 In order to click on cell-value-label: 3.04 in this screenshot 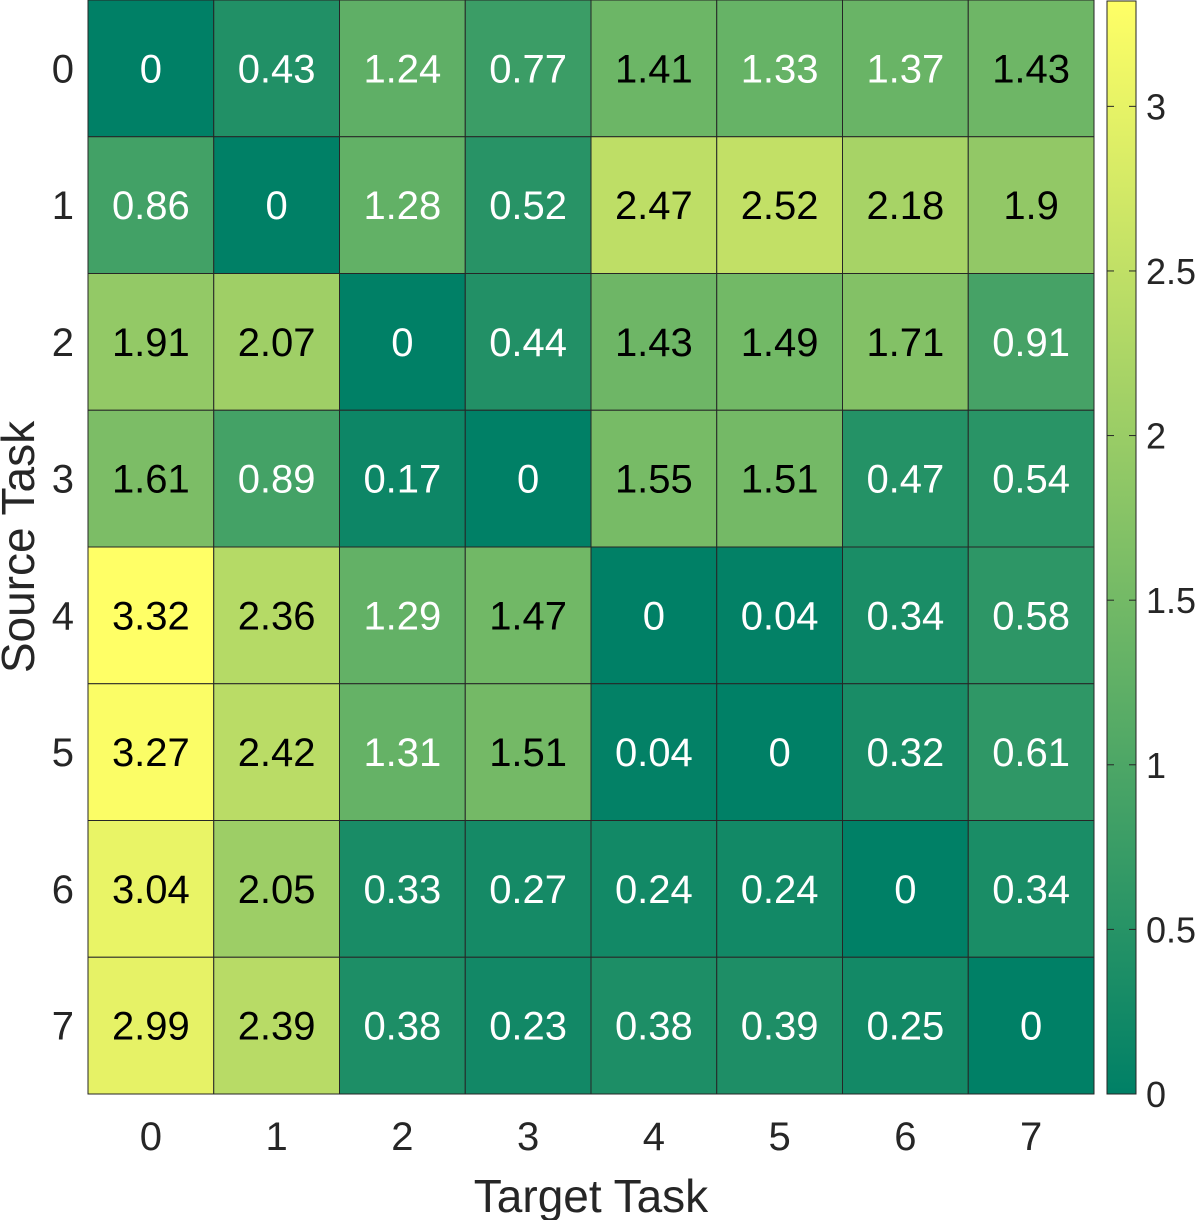, I will do `click(151, 890)`.